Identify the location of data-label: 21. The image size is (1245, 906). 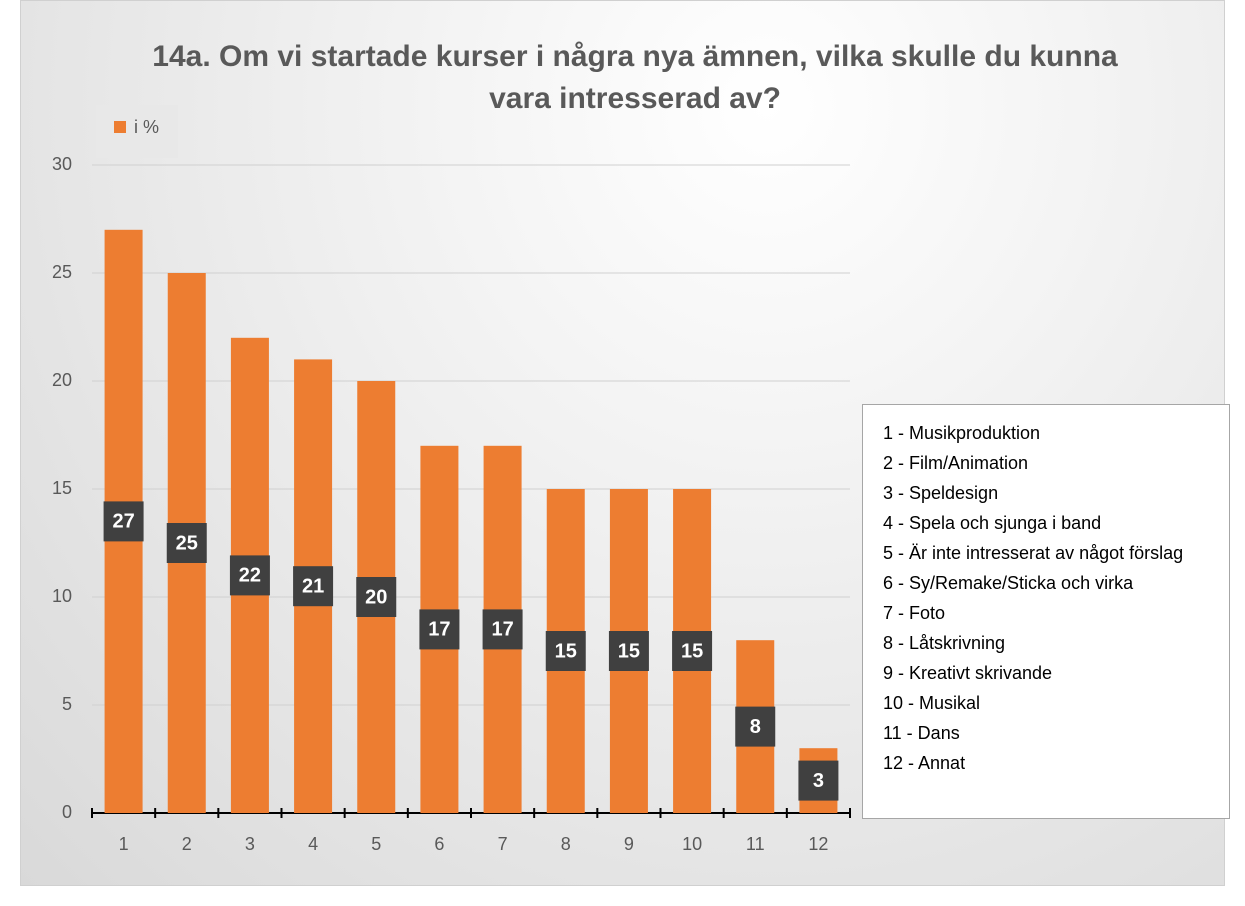
(313, 586).